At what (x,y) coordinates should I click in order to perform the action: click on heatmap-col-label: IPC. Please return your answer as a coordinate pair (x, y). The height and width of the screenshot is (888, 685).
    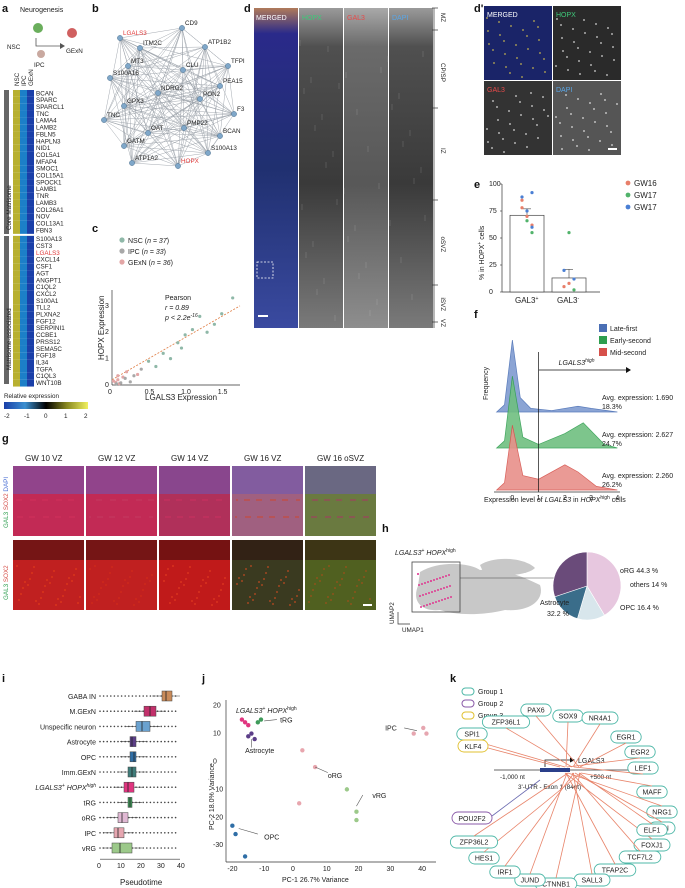
    Looking at the image, I should click on (24, 80).